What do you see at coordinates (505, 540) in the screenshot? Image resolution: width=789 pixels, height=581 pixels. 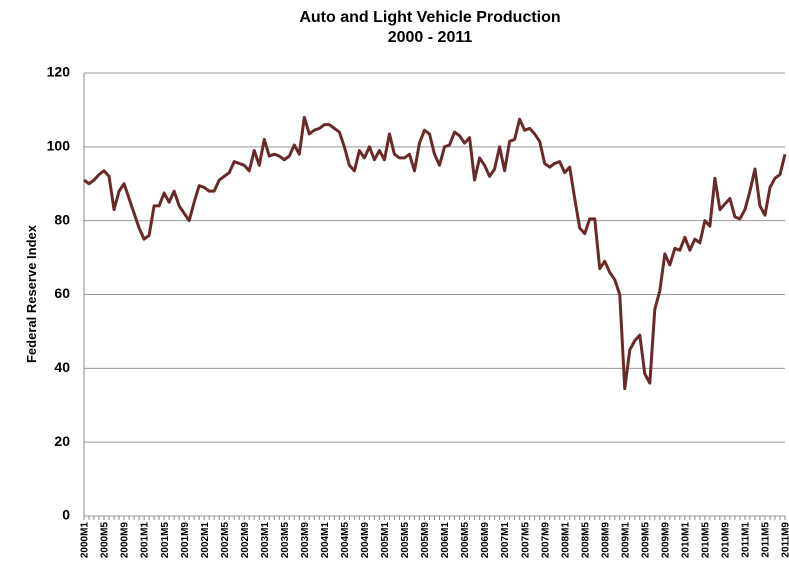 I see `x-tick-label: 2007M1` at bounding box center [505, 540].